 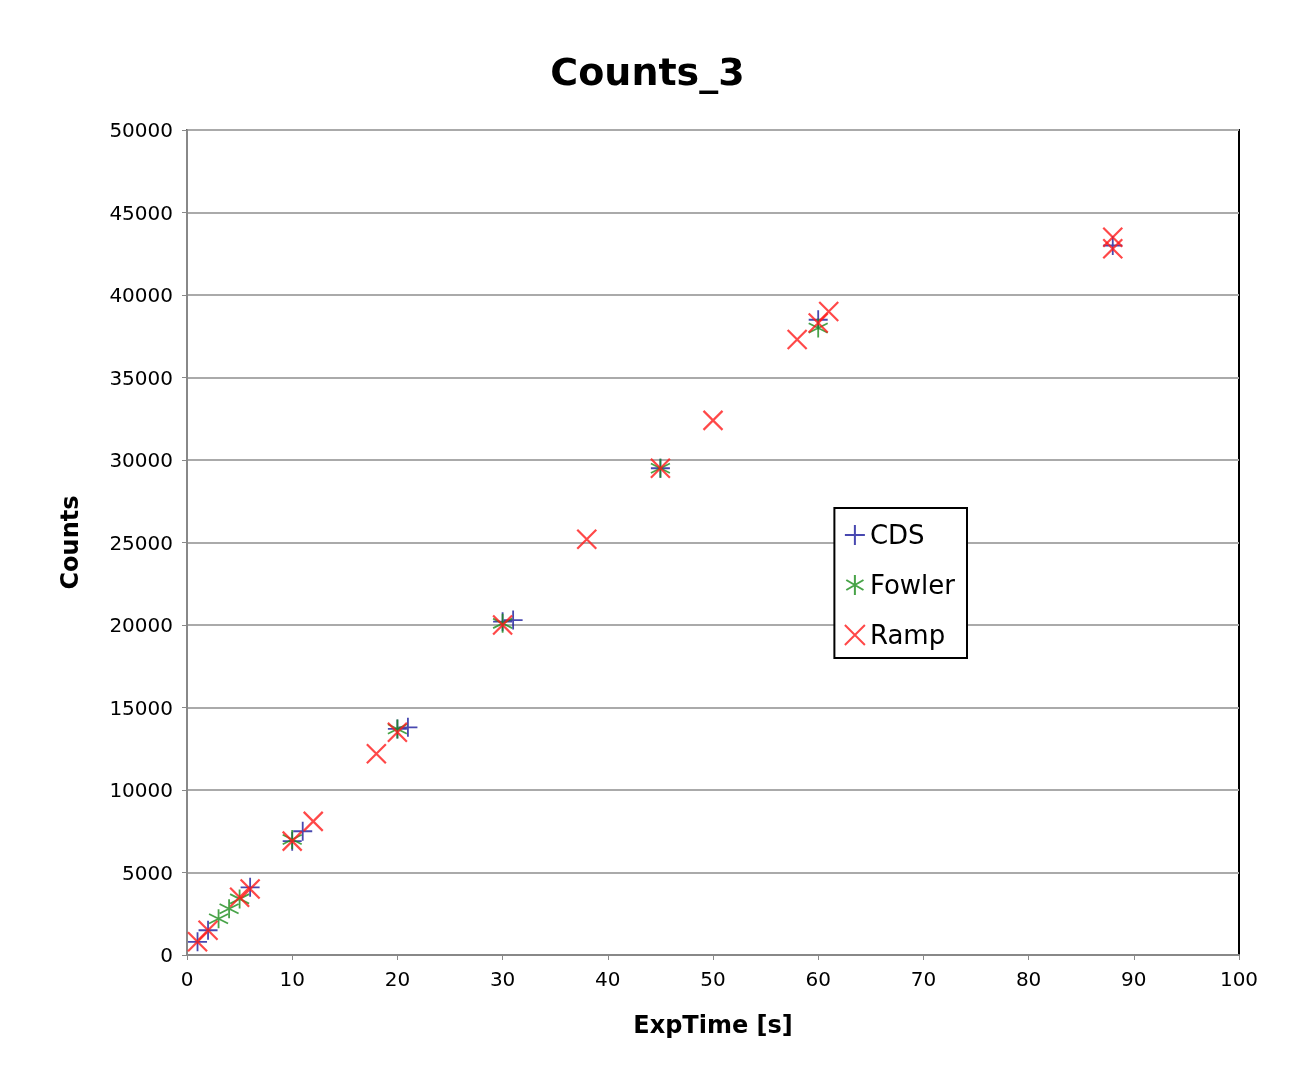 I want to click on y-tick-label: 5000, so click(x=147, y=872).